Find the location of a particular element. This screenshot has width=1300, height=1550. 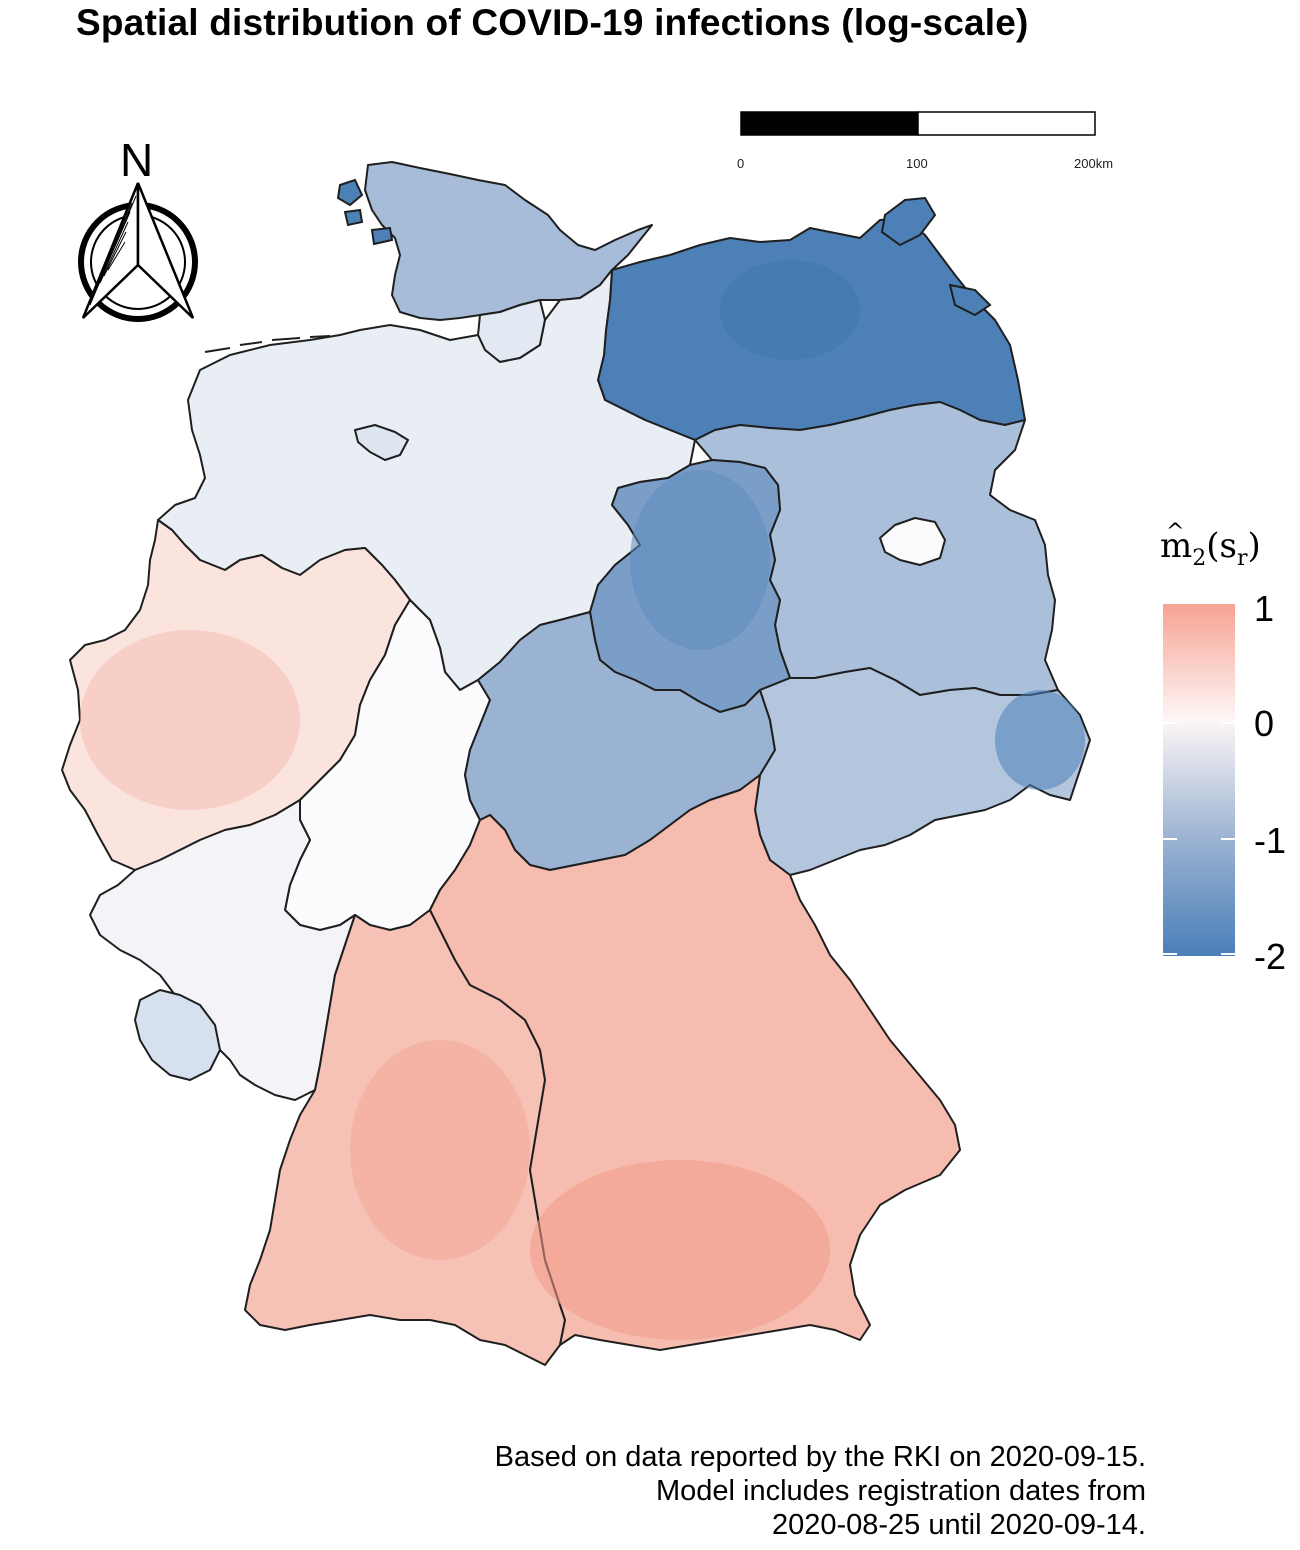

frisian-islands is located at coordinates (267, 344).